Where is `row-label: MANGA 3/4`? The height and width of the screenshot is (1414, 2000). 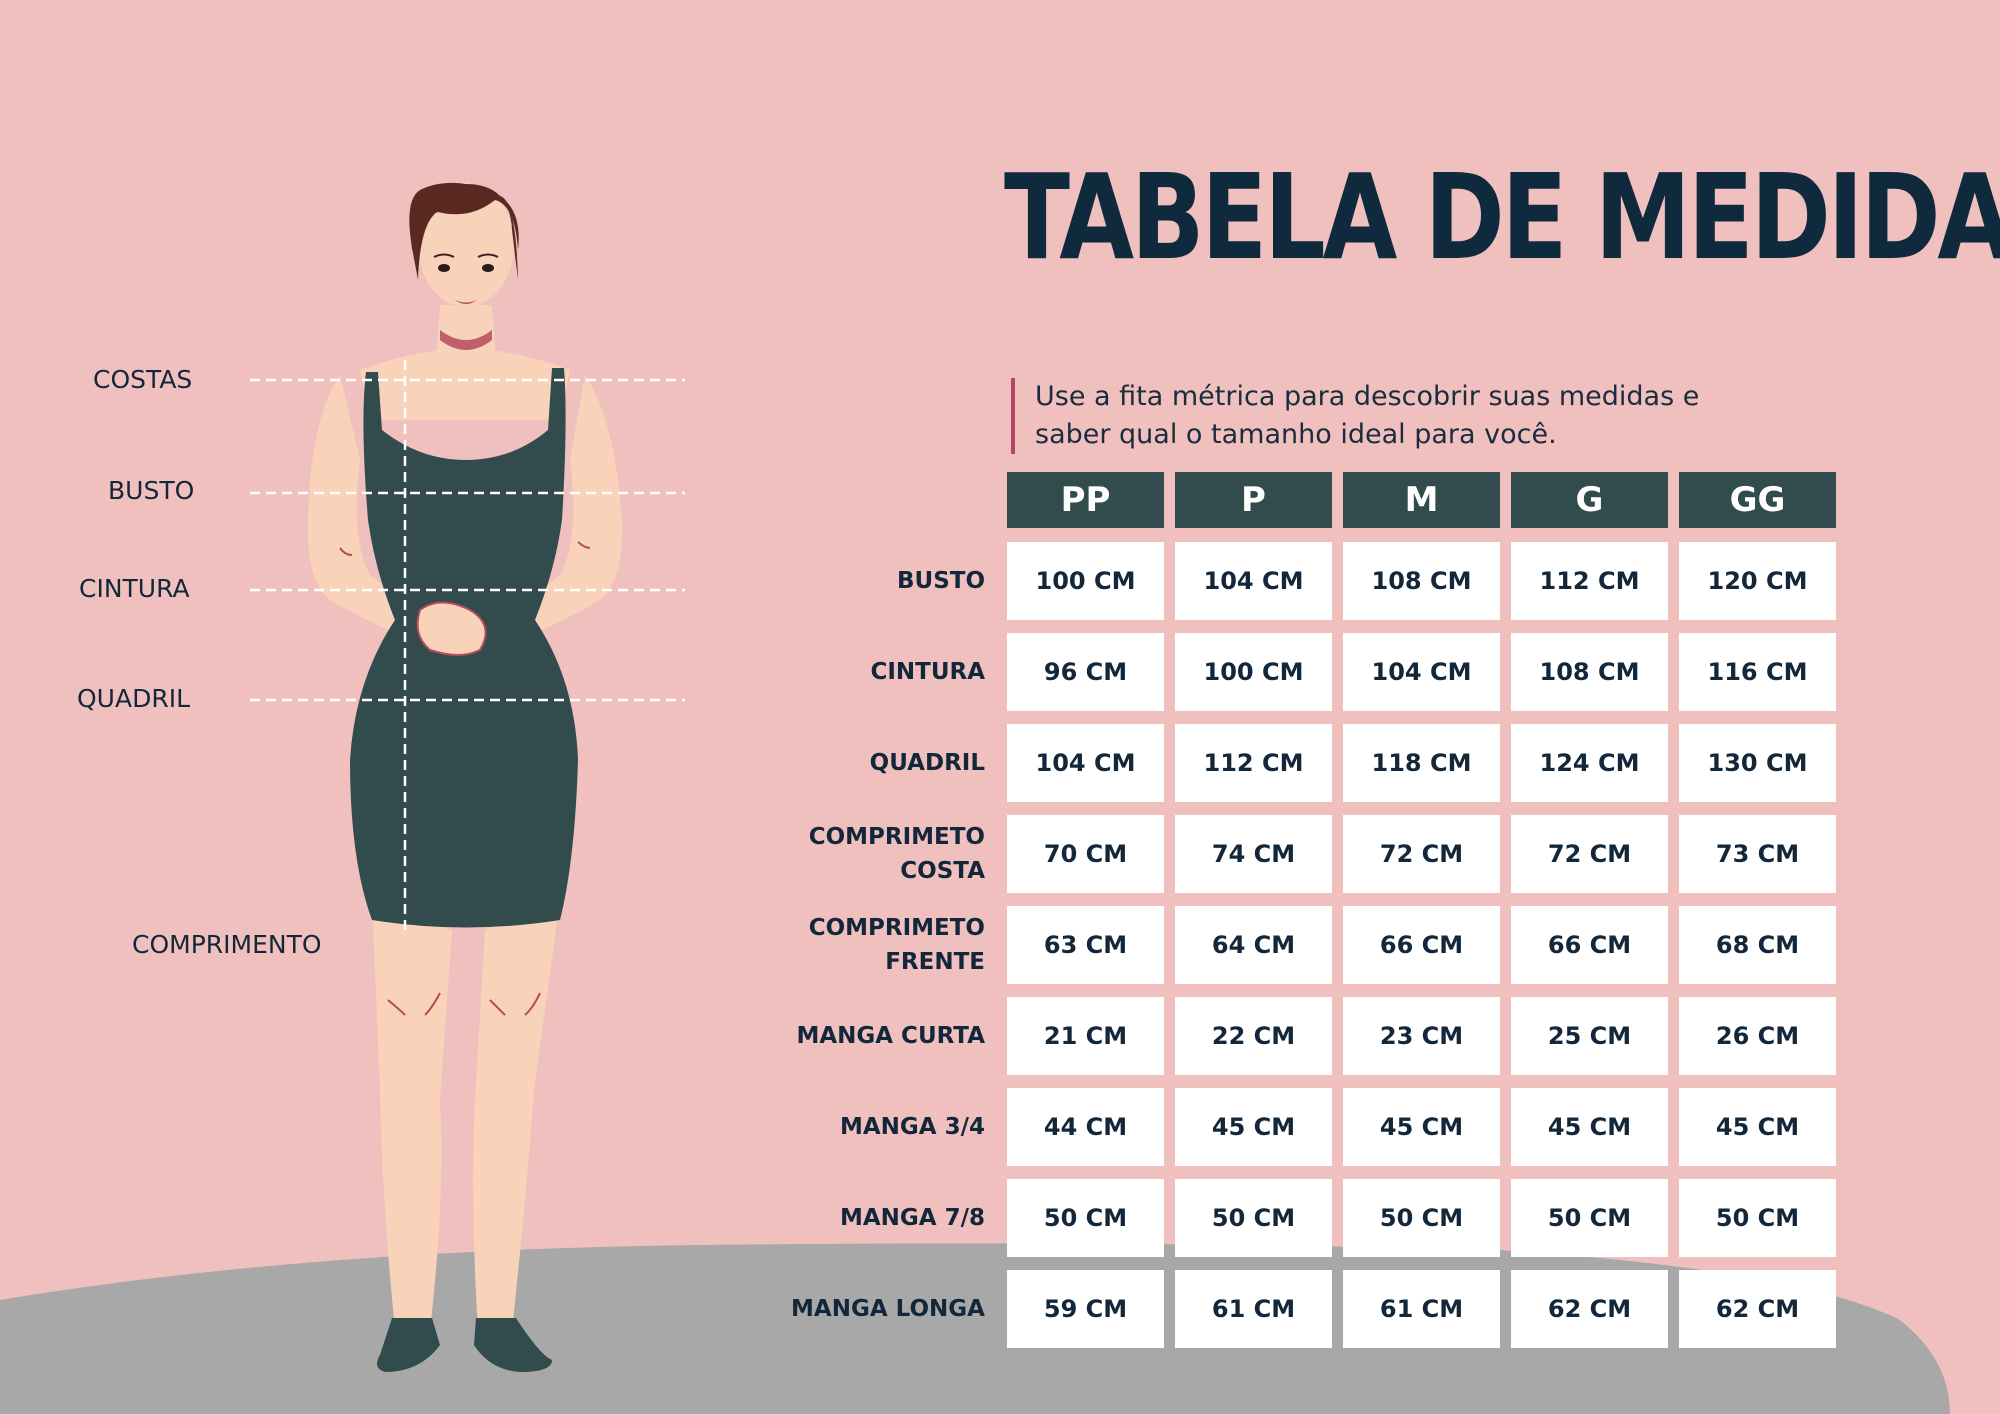 row-label: MANGA 3/4 is located at coordinates (805, 1127).